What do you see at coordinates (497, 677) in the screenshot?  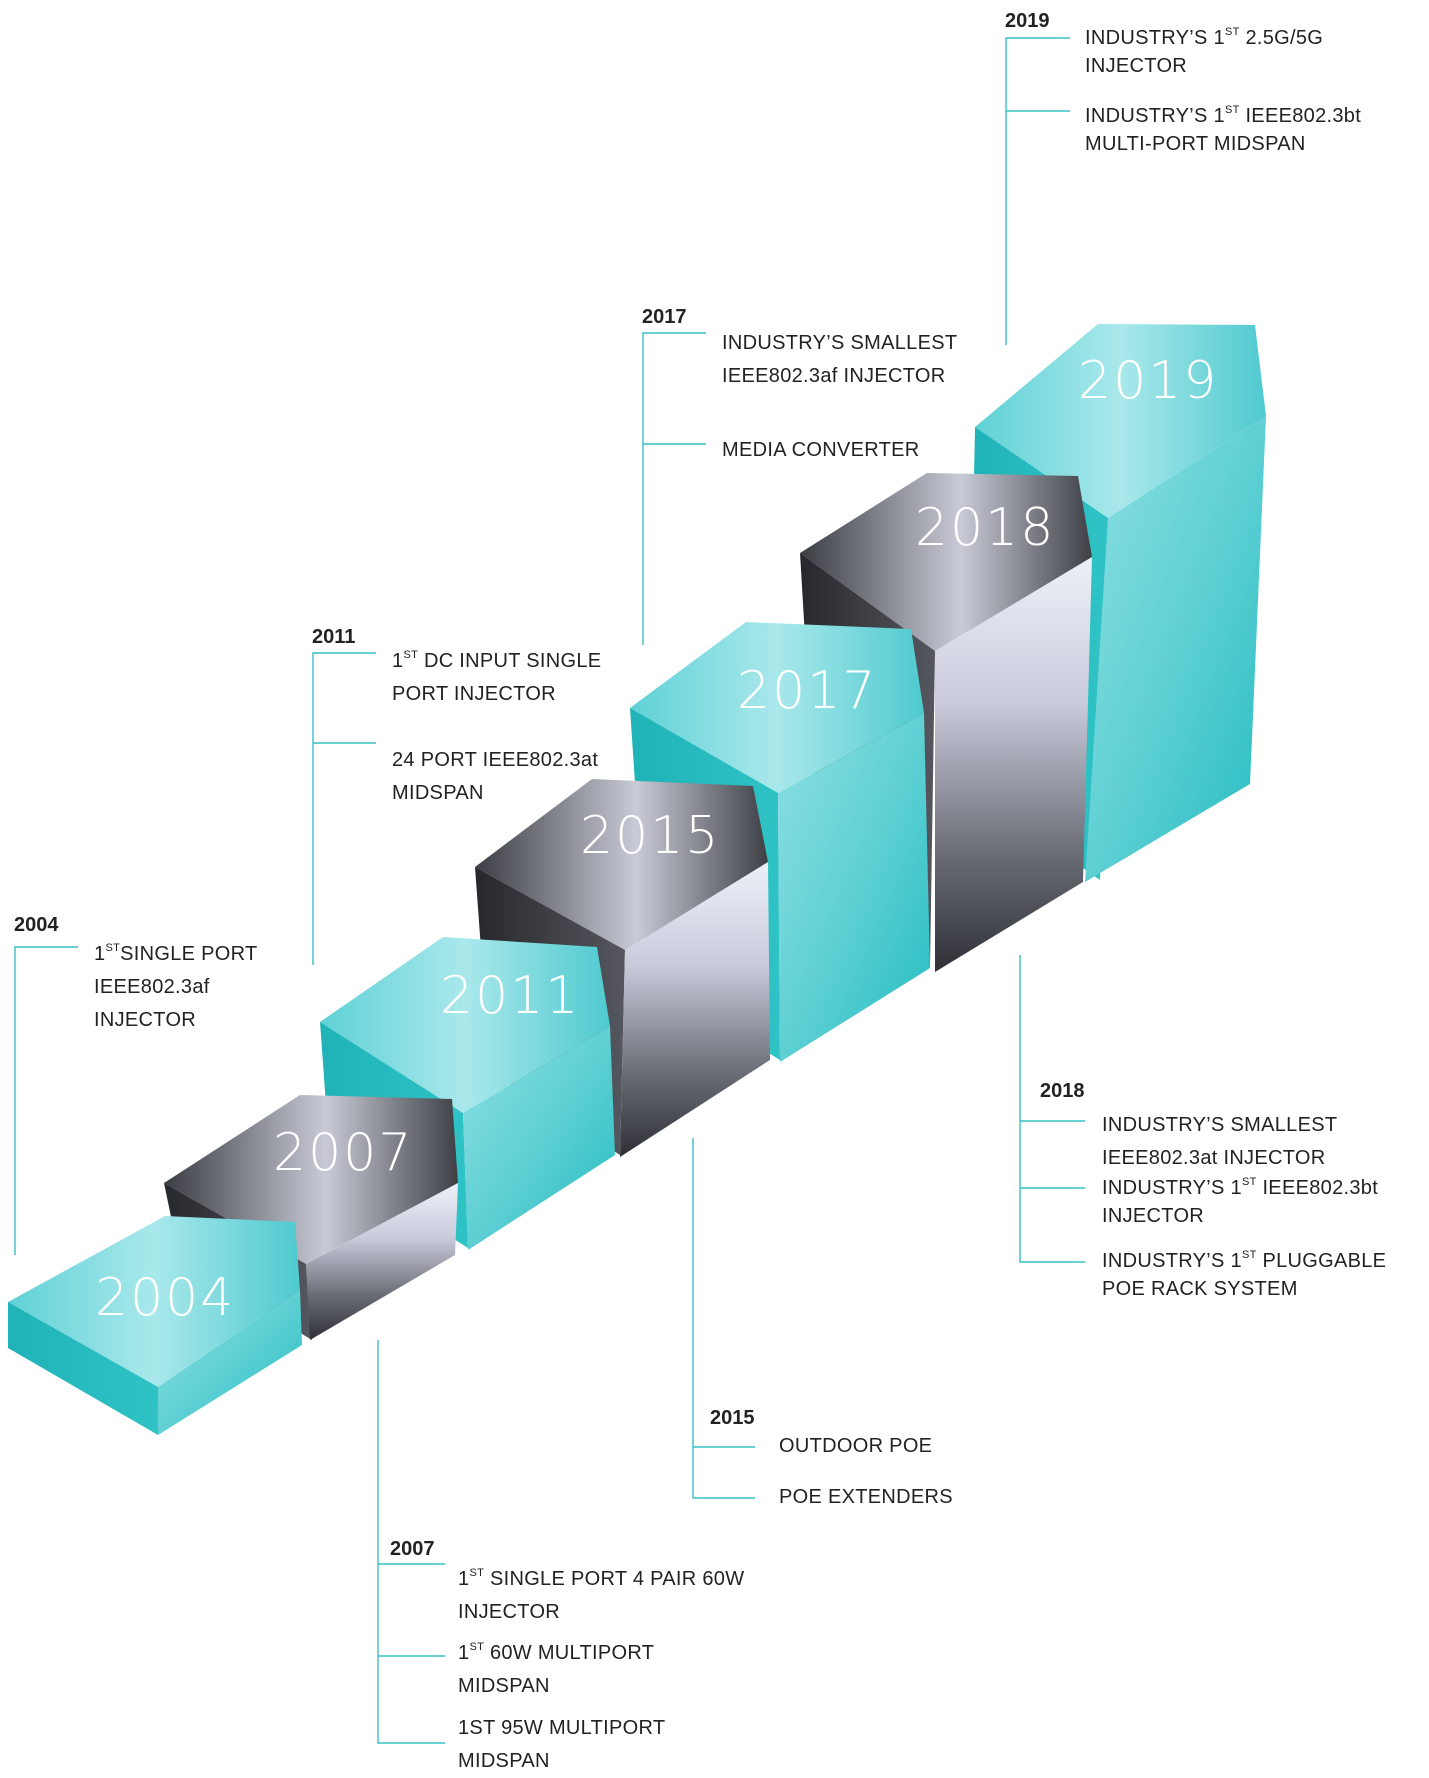 I see `milestone-item: 1ST DC INPUT SINGLE PORT INJECTOR` at bounding box center [497, 677].